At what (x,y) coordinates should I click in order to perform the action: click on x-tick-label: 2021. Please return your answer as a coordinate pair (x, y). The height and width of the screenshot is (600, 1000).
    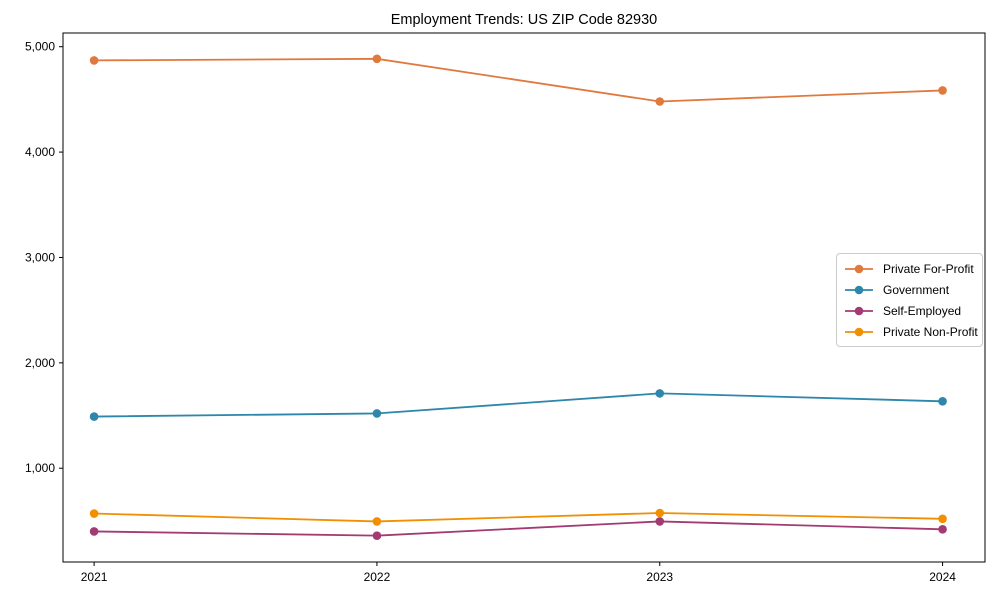
    Looking at the image, I should click on (94, 577).